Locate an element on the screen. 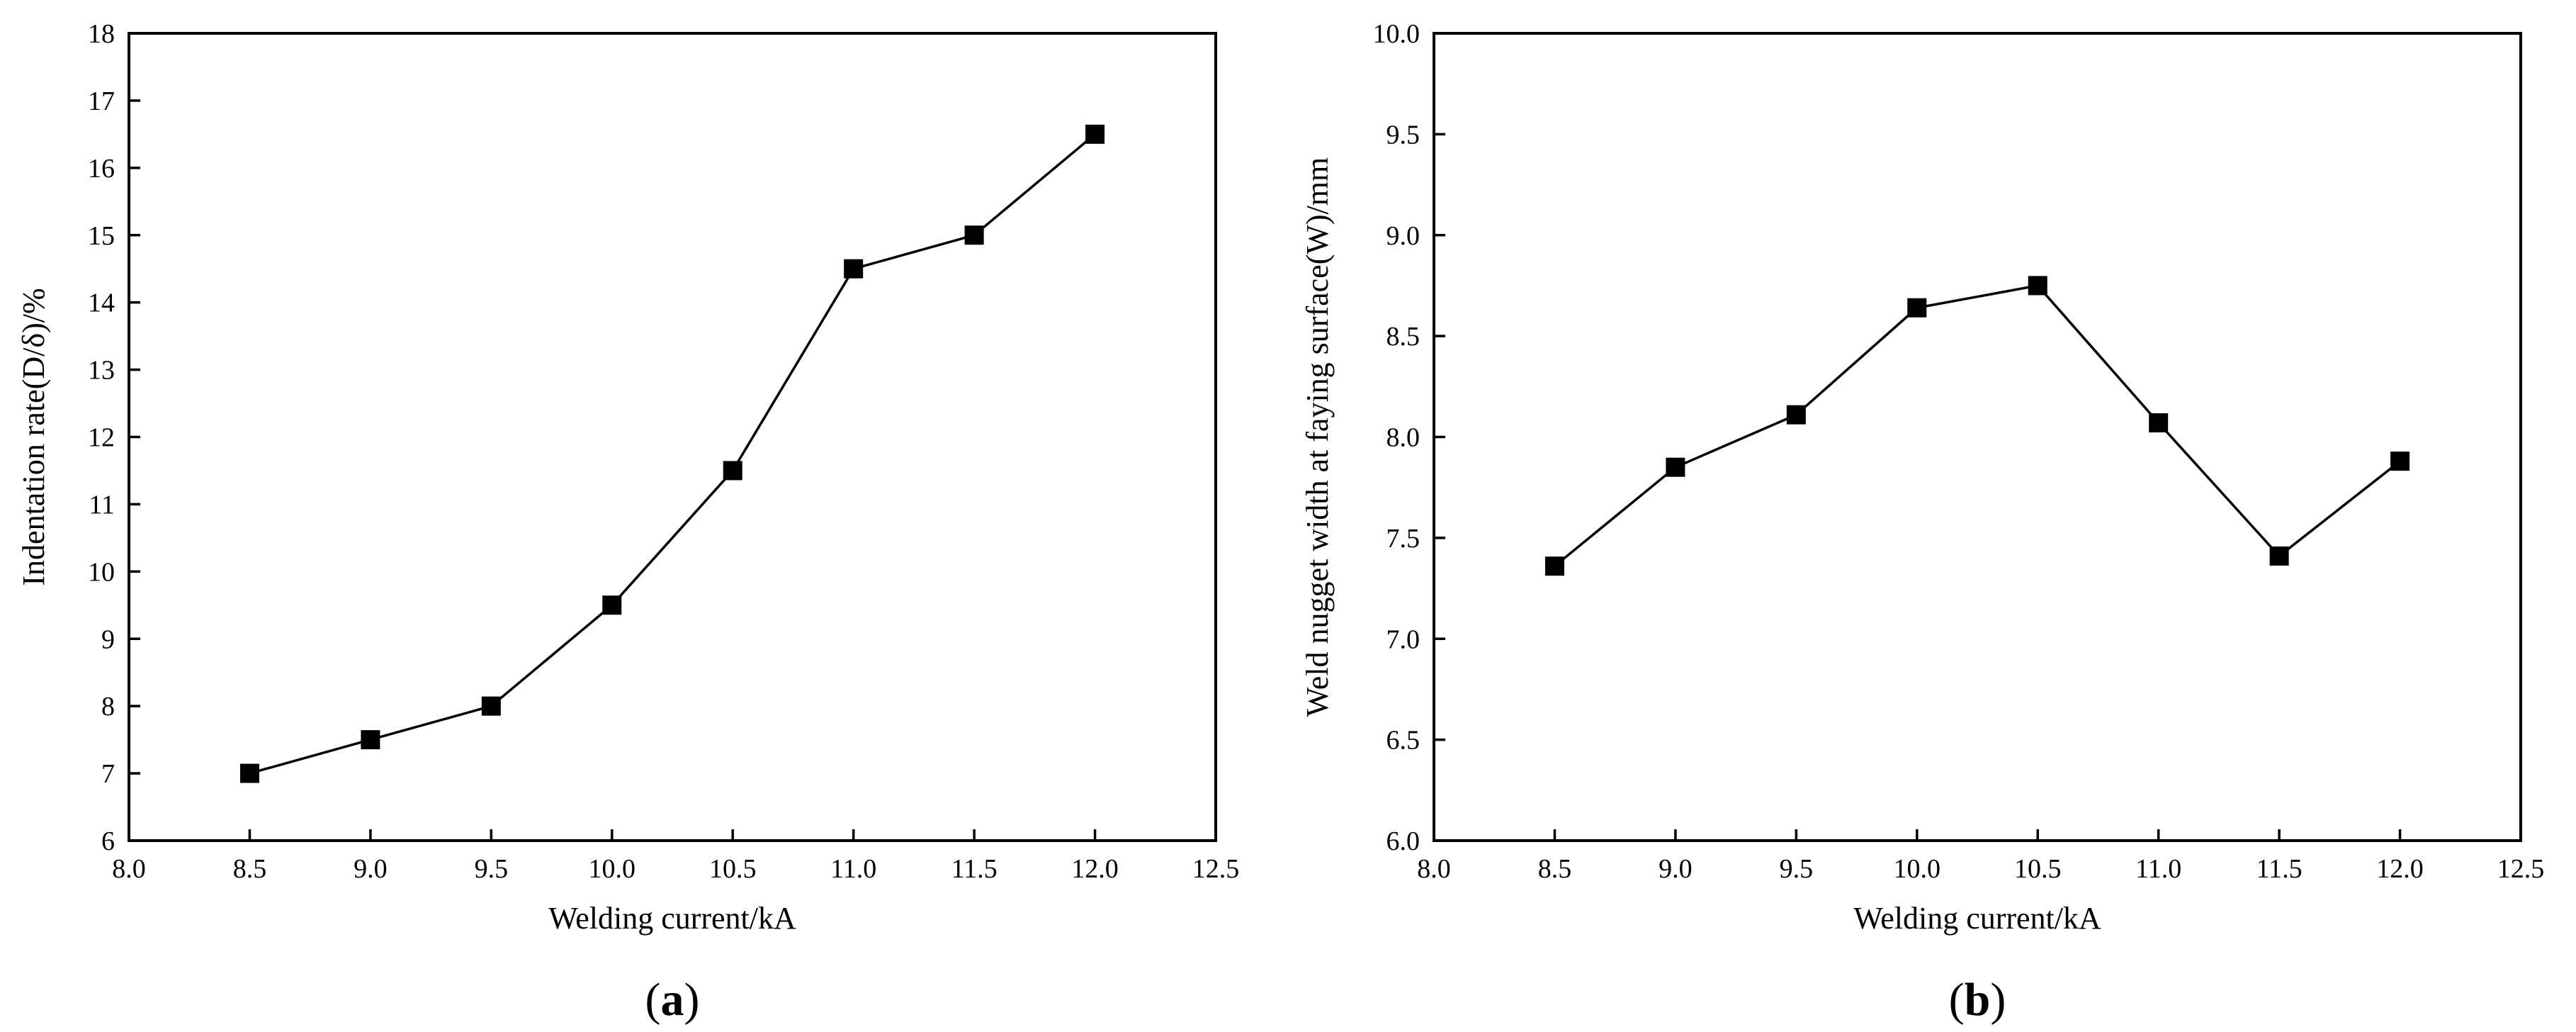  y-tick-label: 17 is located at coordinates (101, 101).